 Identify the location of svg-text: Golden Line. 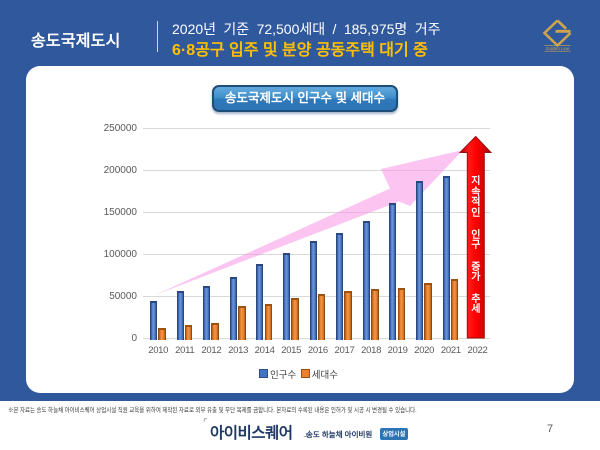
(558, 48).